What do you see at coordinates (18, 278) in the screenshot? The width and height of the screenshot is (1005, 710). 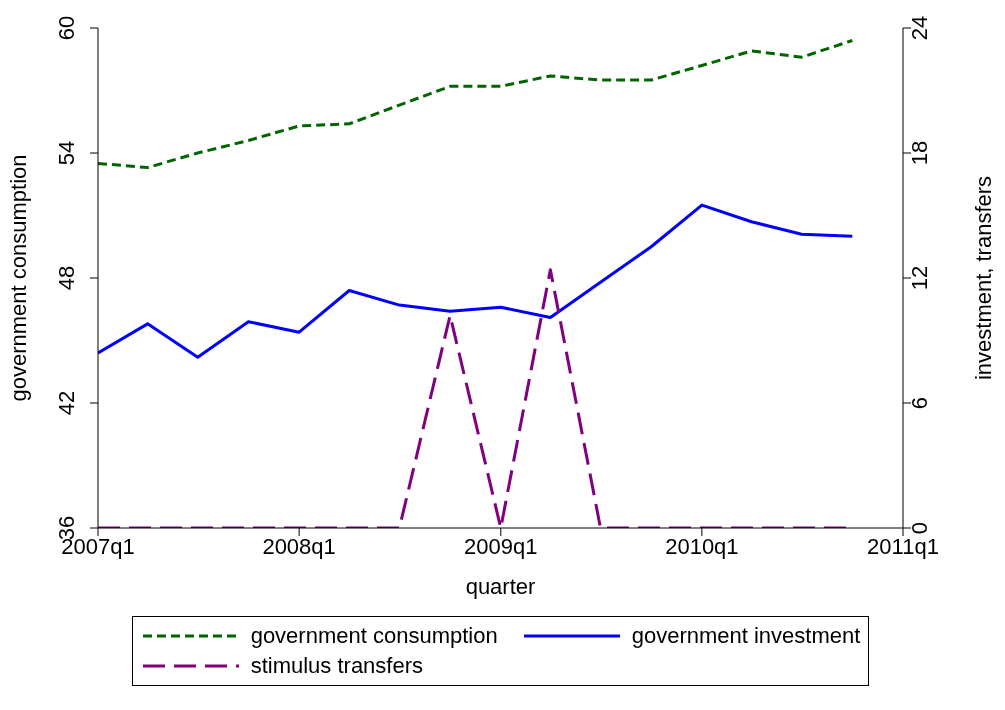 I see `y-axis-title: government consumption` at bounding box center [18, 278].